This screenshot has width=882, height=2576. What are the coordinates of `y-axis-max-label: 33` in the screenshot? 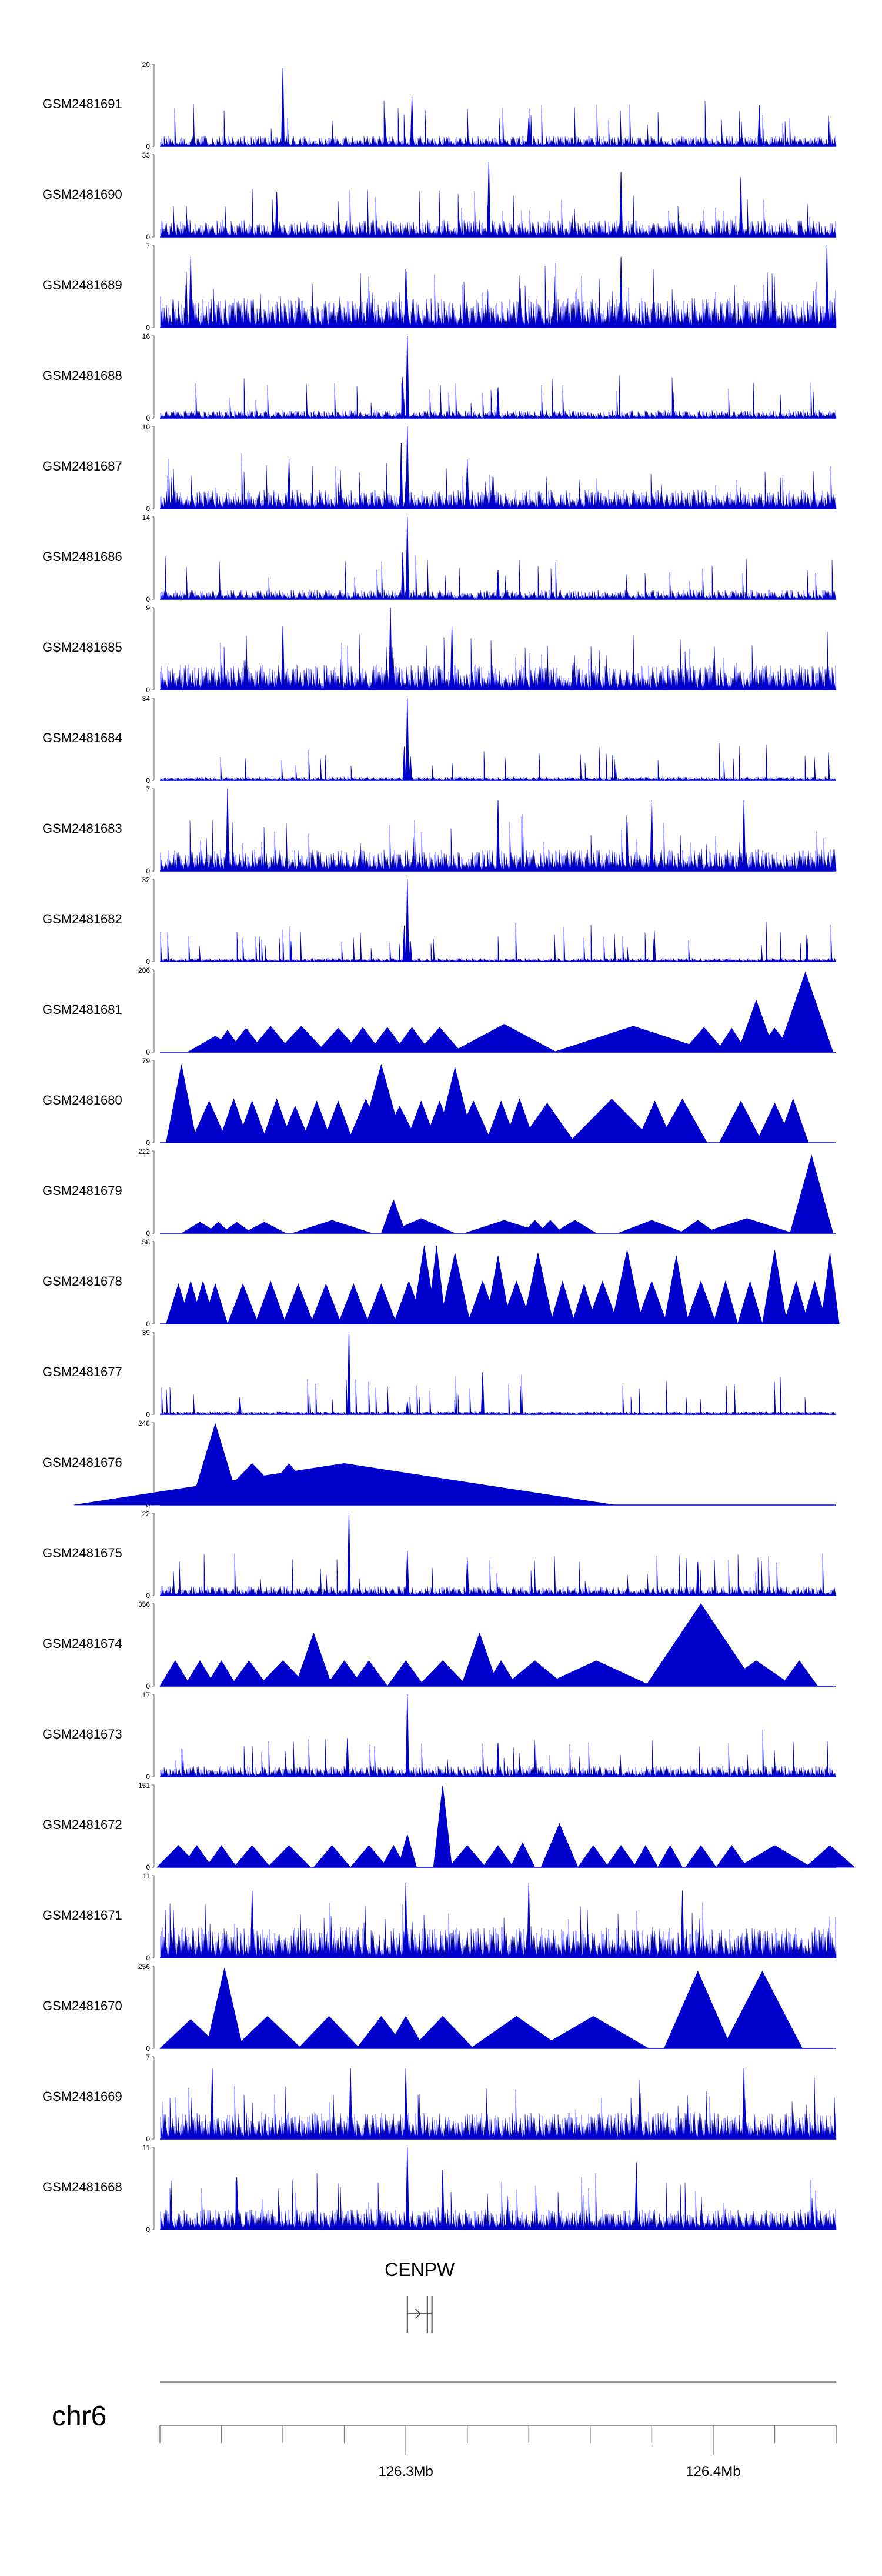 It's located at (146, 155).